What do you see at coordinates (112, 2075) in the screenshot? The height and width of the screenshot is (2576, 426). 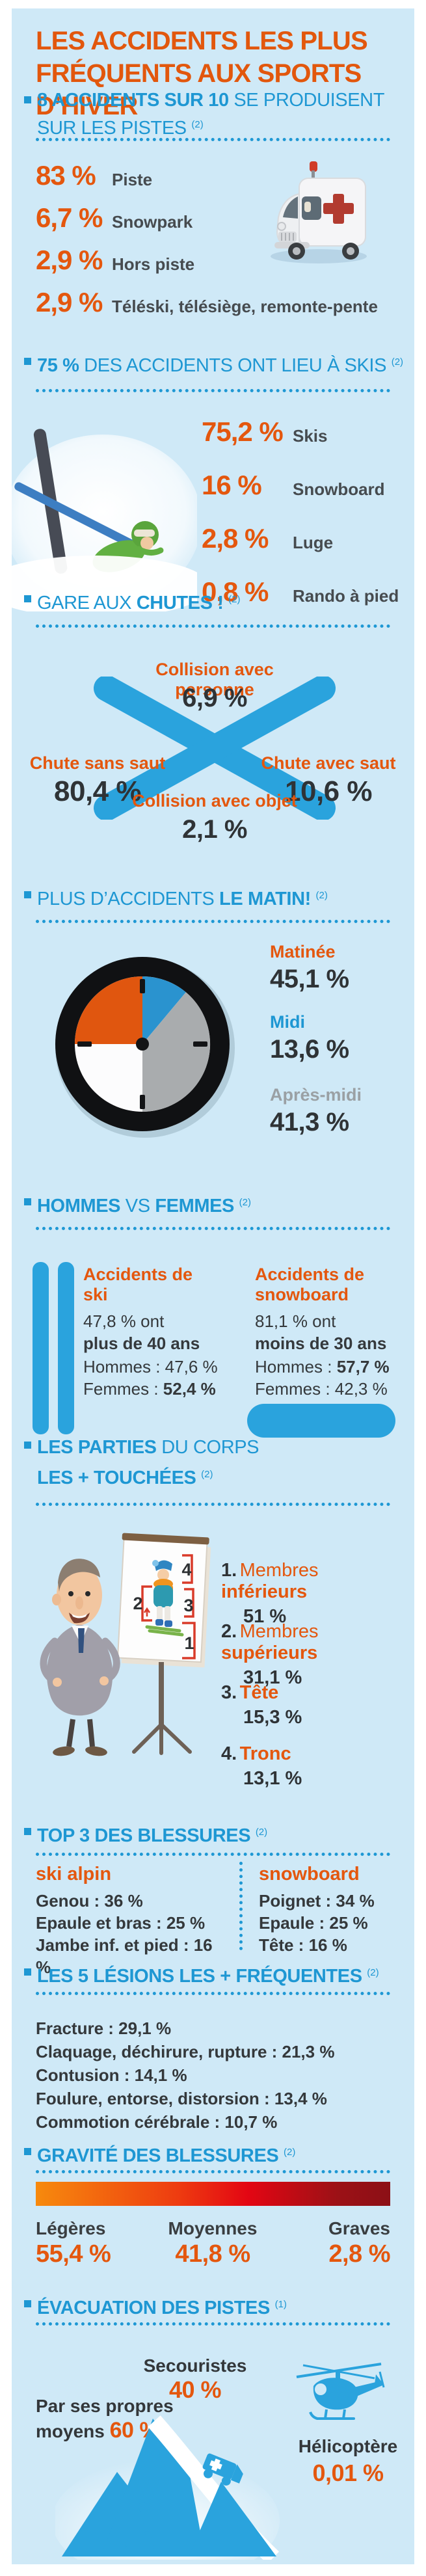 I see `lesion-item: Contusion : 14,1 %` at bounding box center [112, 2075].